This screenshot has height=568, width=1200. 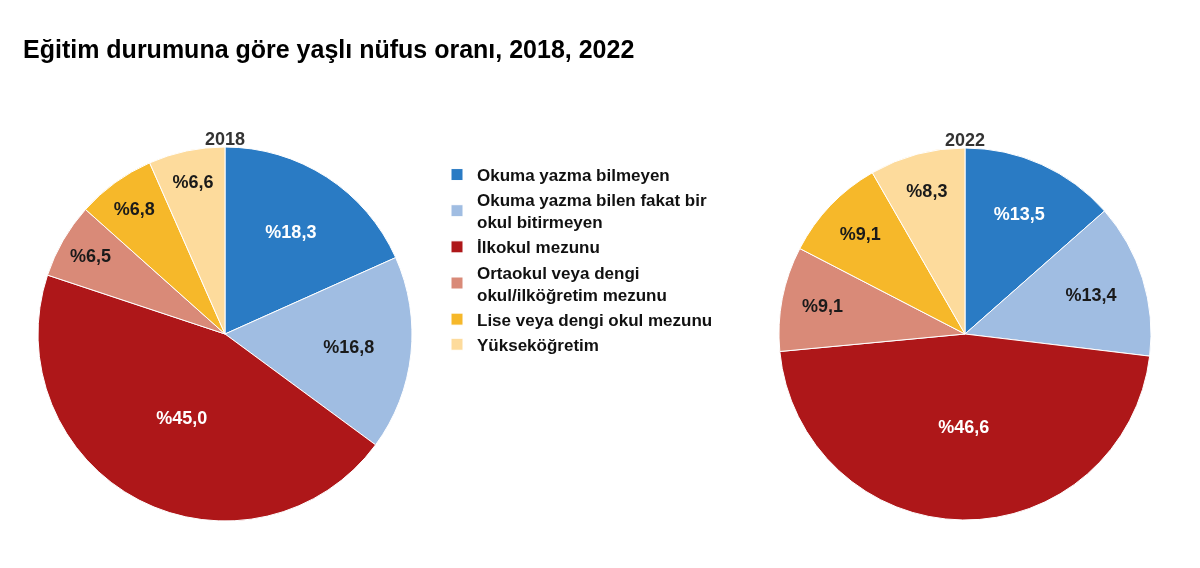 What do you see at coordinates (193, 182) in the screenshot?
I see `data-label: %6,6` at bounding box center [193, 182].